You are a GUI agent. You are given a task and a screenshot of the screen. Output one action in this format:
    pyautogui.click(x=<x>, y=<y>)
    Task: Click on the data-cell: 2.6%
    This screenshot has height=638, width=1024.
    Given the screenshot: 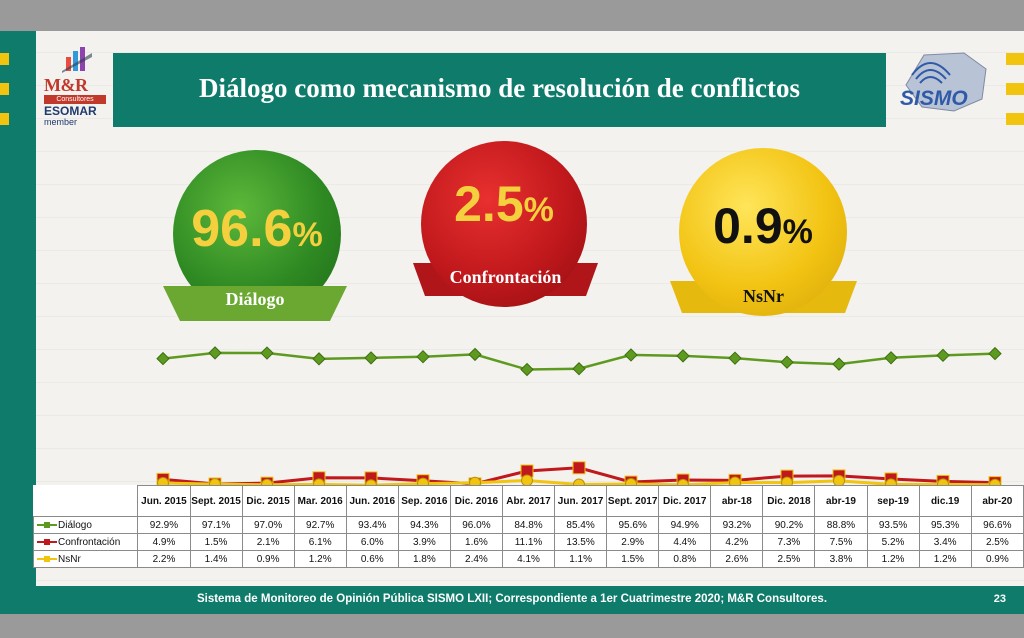 What is the action you would take?
    pyautogui.click(x=737, y=559)
    